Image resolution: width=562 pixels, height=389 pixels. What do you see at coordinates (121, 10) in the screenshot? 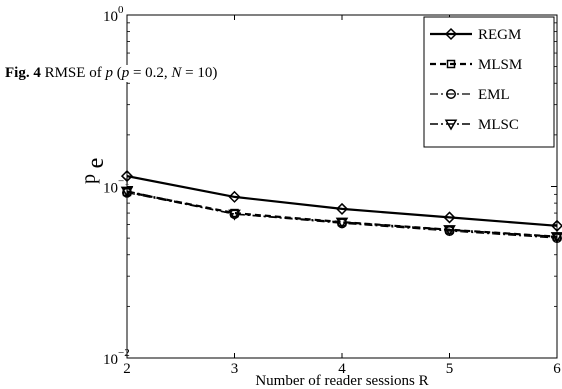
I see `y-tick-exponent: 0` at bounding box center [121, 10].